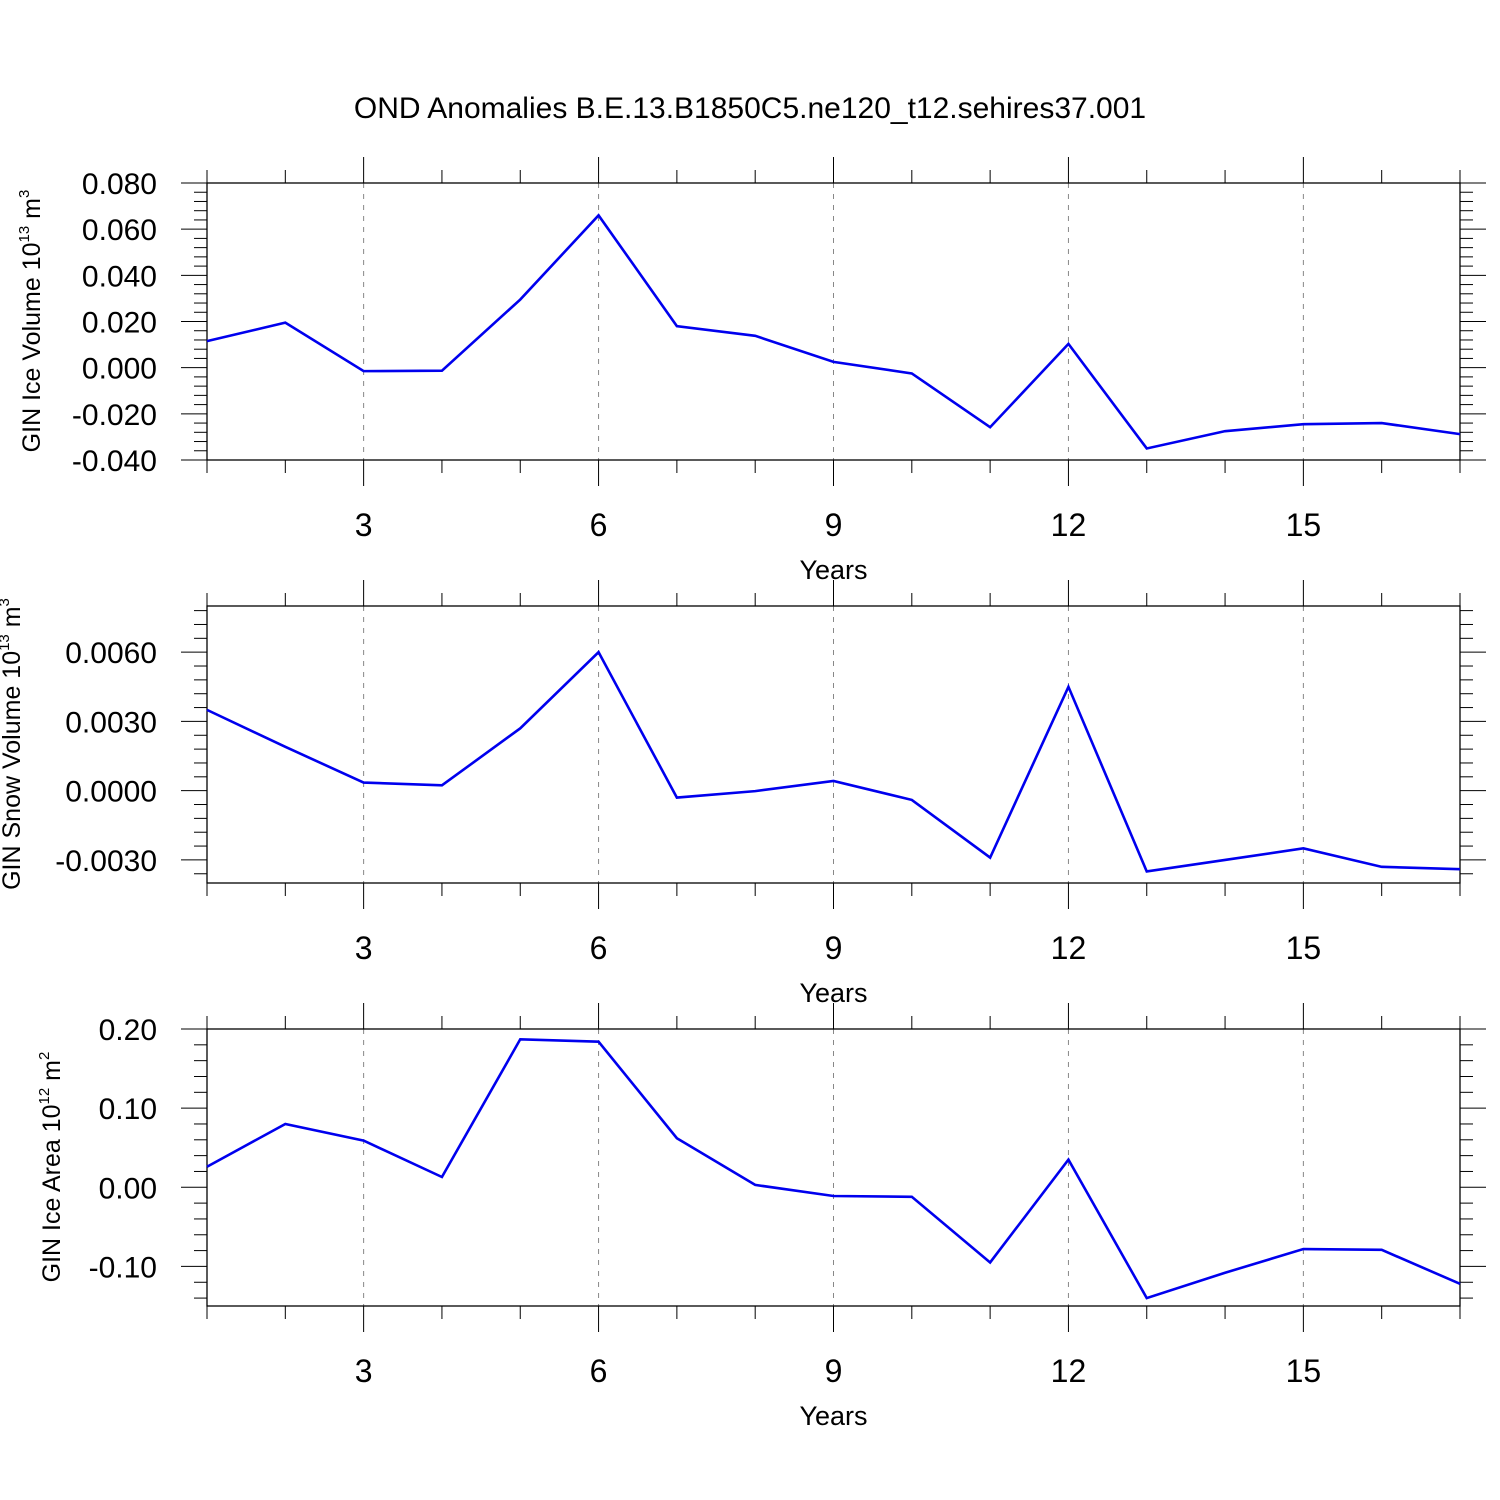 Image resolution: width=1500 pixels, height=1500 pixels. I want to click on y-axis-label-superscript: 2, so click(44, 1056).